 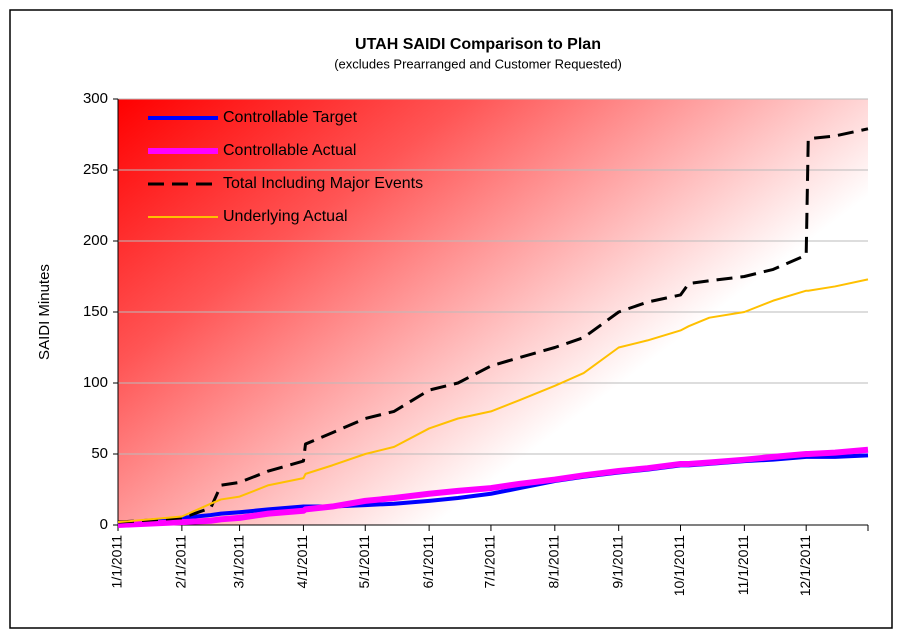 What do you see at coordinates (302, 562) in the screenshot?
I see `x-tick-label: 4/1/2011` at bounding box center [302, 562].